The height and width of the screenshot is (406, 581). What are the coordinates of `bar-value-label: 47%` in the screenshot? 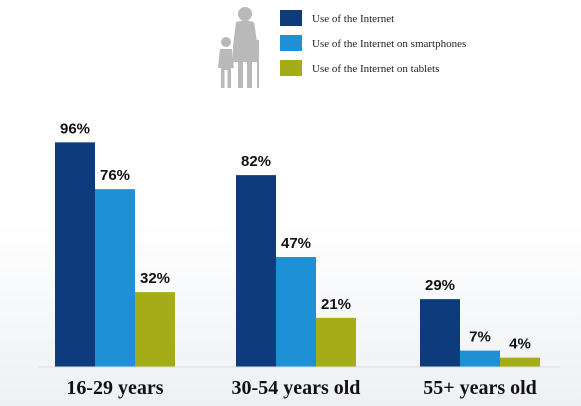 It's located at (296, 243).